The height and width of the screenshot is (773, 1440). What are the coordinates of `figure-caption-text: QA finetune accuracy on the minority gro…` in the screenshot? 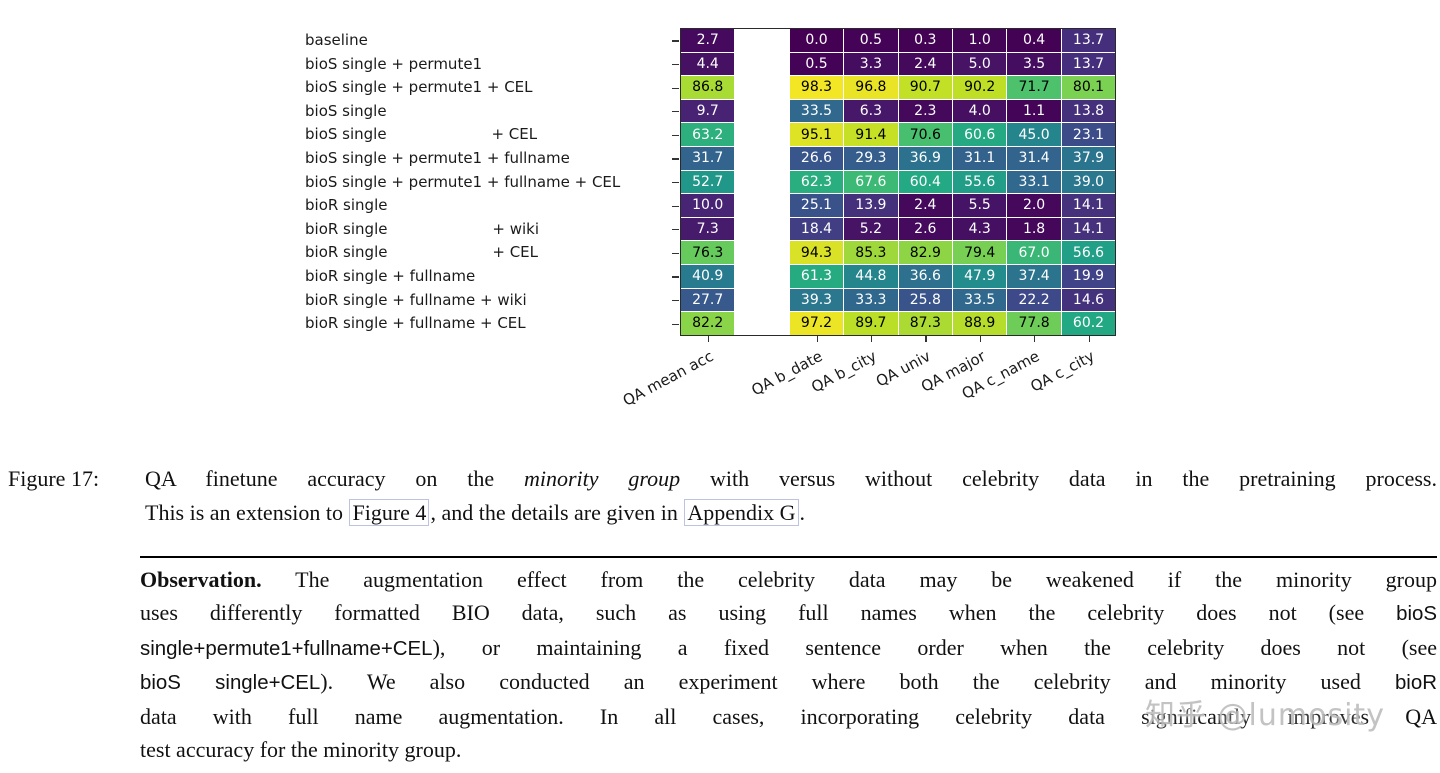 It's located at (791, 496).